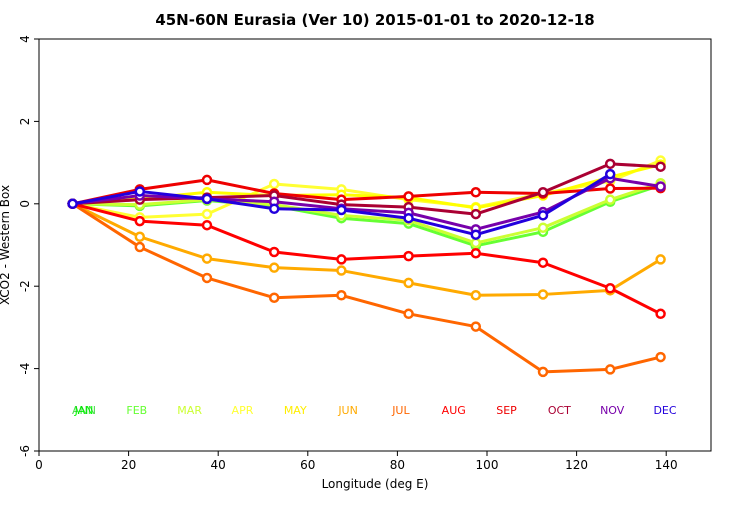  Describe the element at coordinates (375, 484) in the screenshot. I see `x-axis-label: Longitude (deg E)` at that location.